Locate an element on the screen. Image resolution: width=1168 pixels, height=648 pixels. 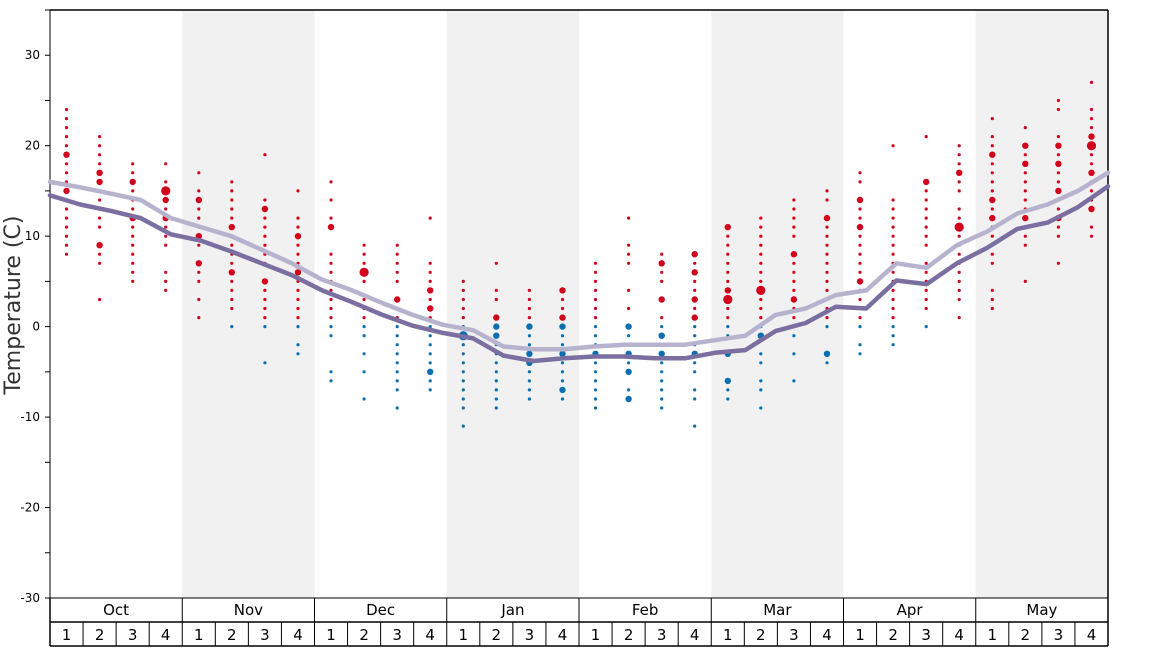
week-label: 2 is located at coordinates (100, 635).